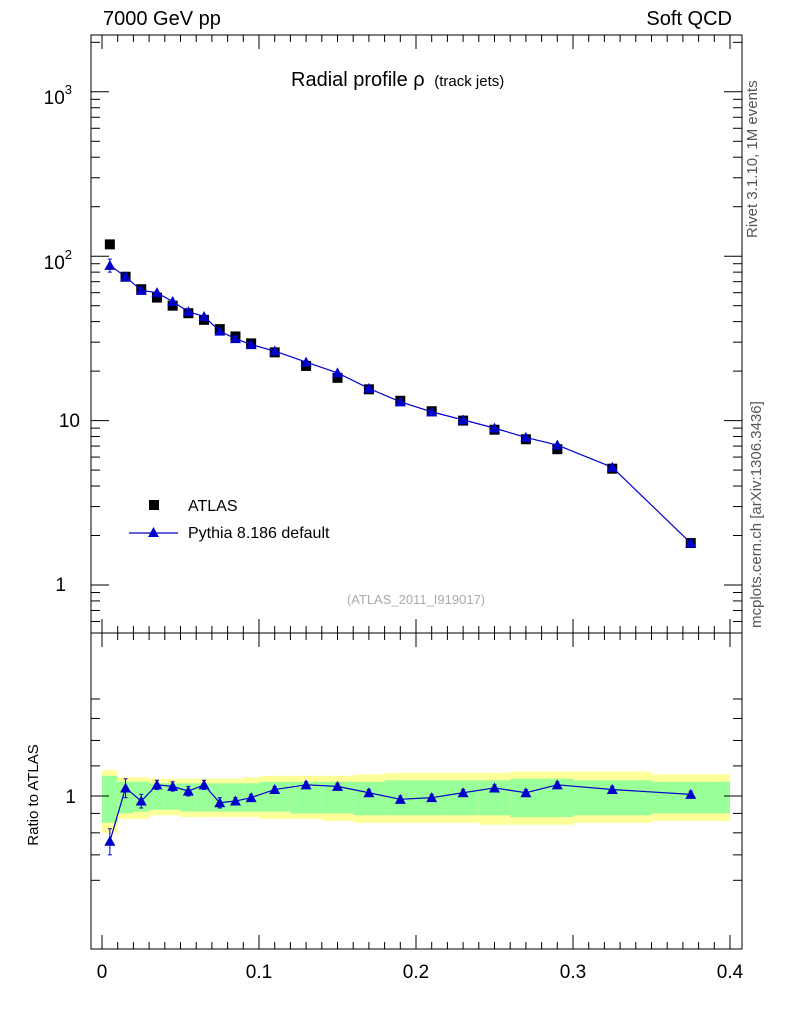 Image resolution: width=786 pixels, height=1024 pixels. I want to click on x-tick-label-0.4: 0.4, so click(730, 972).